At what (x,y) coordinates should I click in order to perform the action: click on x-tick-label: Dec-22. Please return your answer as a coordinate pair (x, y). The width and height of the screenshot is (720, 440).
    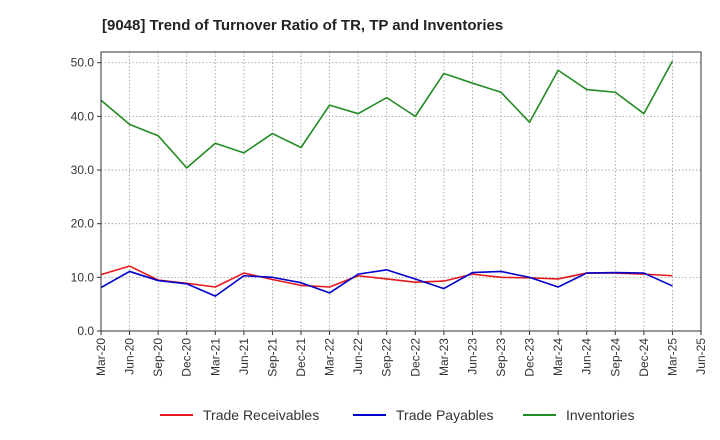
    Looking at the image, I should click on (415, 357).